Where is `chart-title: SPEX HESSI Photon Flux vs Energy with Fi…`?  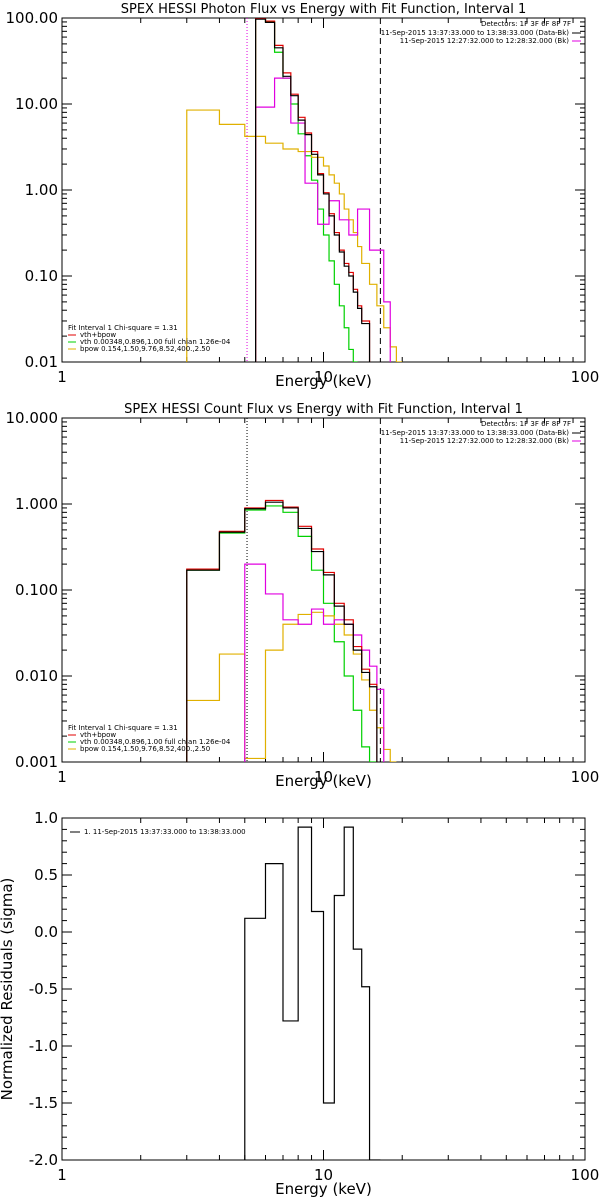 chart-title: SPEX HESSI Photon Flux vs Energy with Fi… is located at coordinates (324, 9).